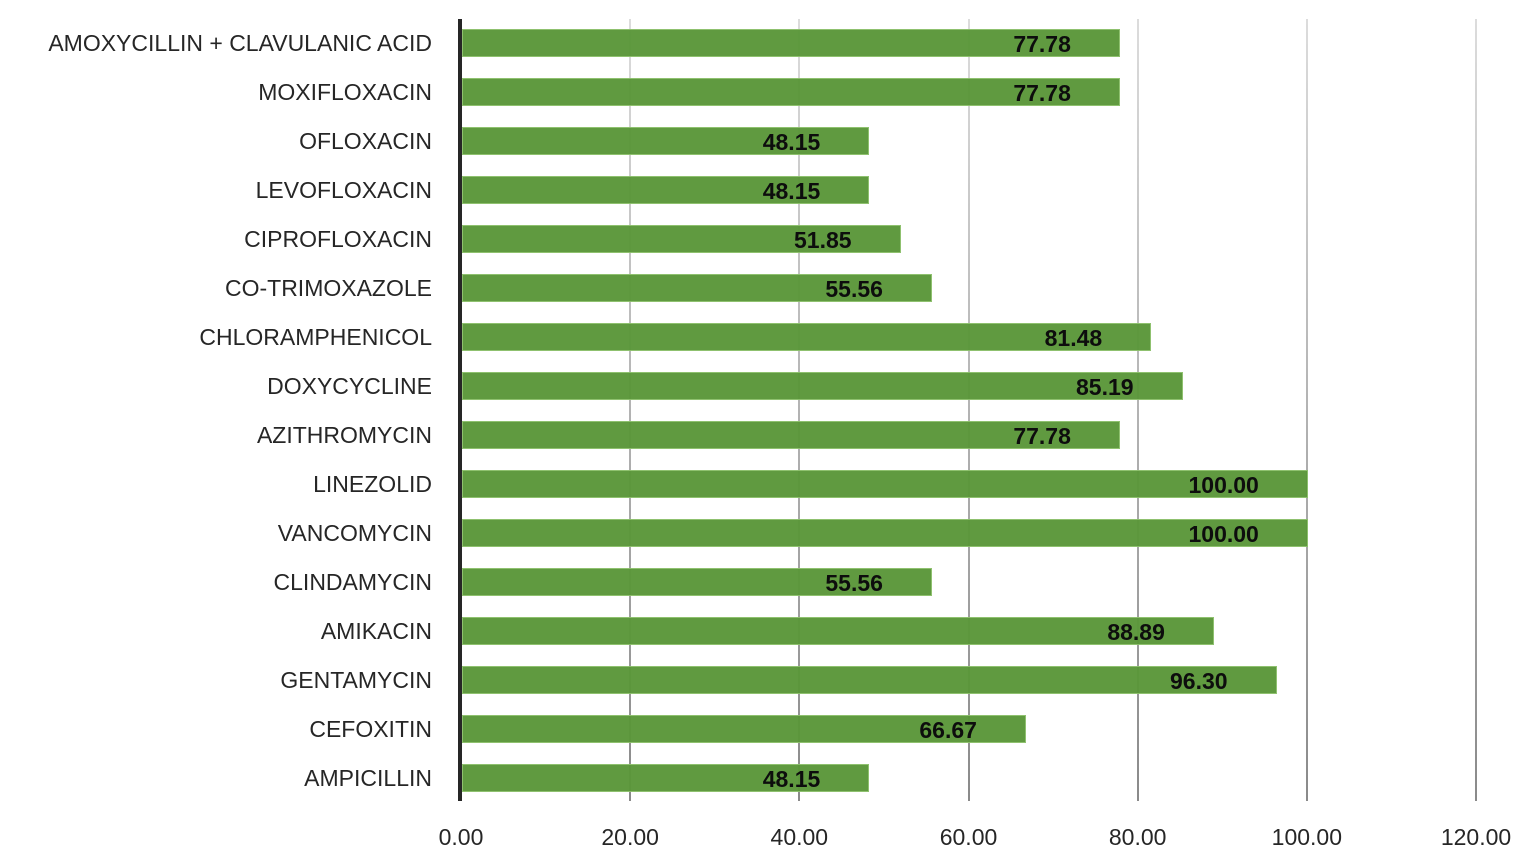 The height and width of the screenshot is (866, 1536). Describe the element at coordinates (349, 386) in the screenshot. I see `category-label: DOXYCYCLINE` at that location.